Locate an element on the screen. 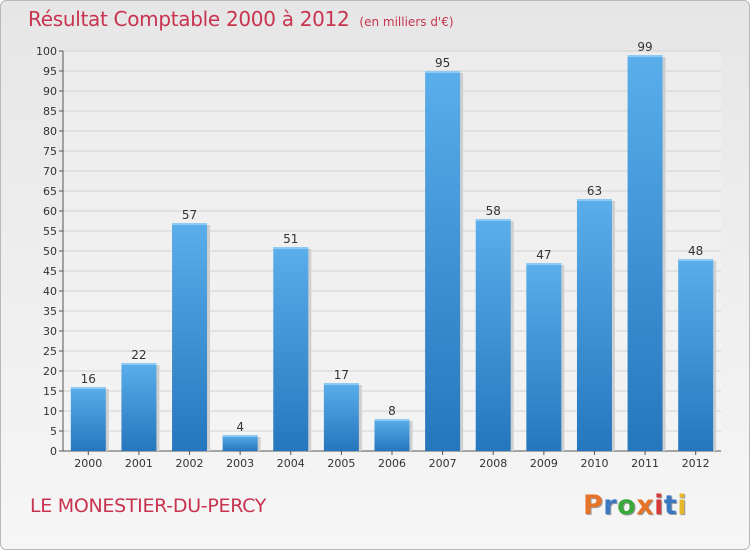 The image size is (750, 550). x-tick-label: 2011 is located at coordinates (645, 463).